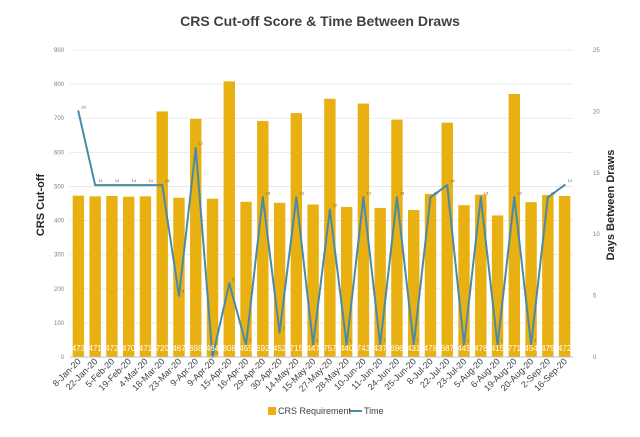 This screenshot has height=437, width=640. I want to click on time-value-label: 12, so click(335, 205).